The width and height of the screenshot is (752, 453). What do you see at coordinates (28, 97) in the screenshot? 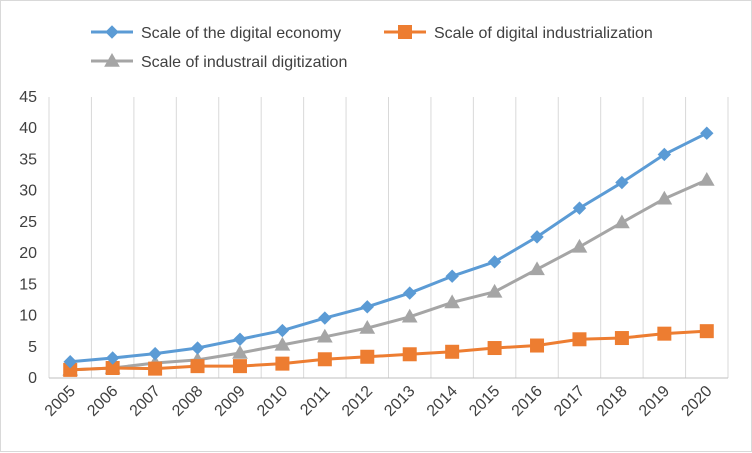
I see `y-tick-label: 45` at bounding box center [28, 97].